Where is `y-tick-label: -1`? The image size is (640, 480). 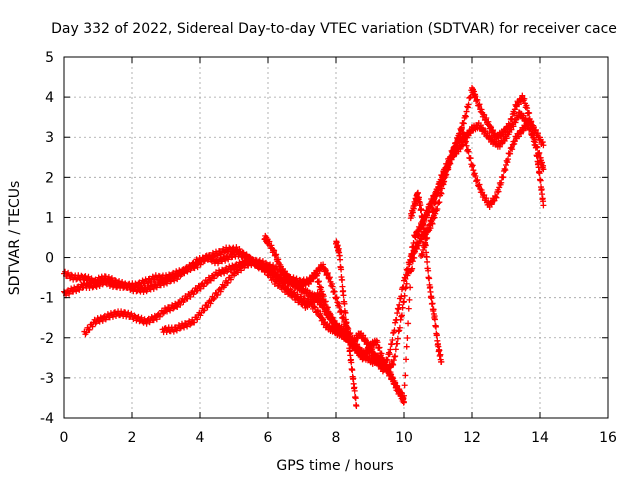 y-tick-label: -1 is located at coordinates (47, 299).